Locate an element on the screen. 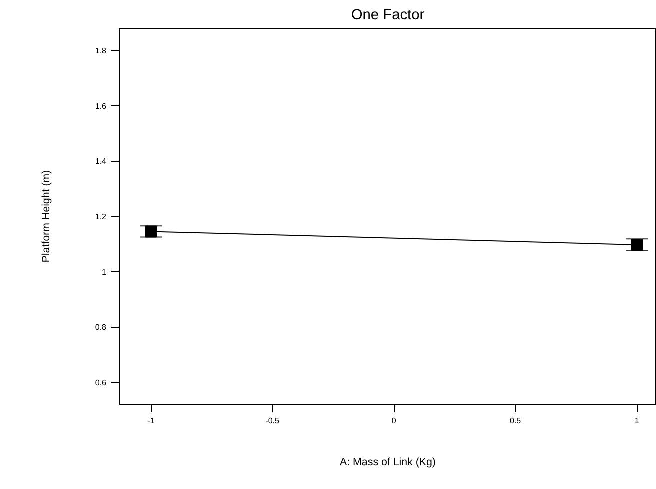  y-tick-label: 1.8 is located at coordinates (101, 51).